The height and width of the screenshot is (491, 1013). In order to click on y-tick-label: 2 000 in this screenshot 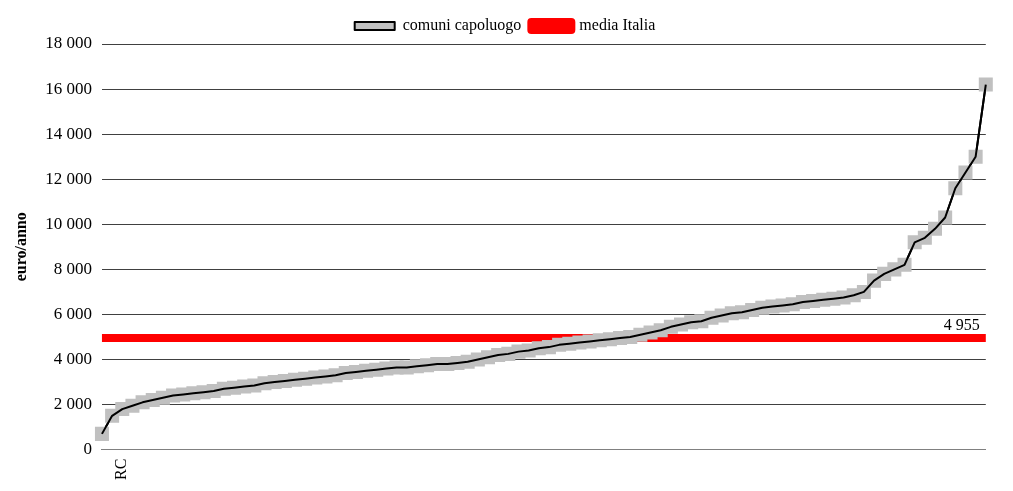, I will do `click(72, 404)`.